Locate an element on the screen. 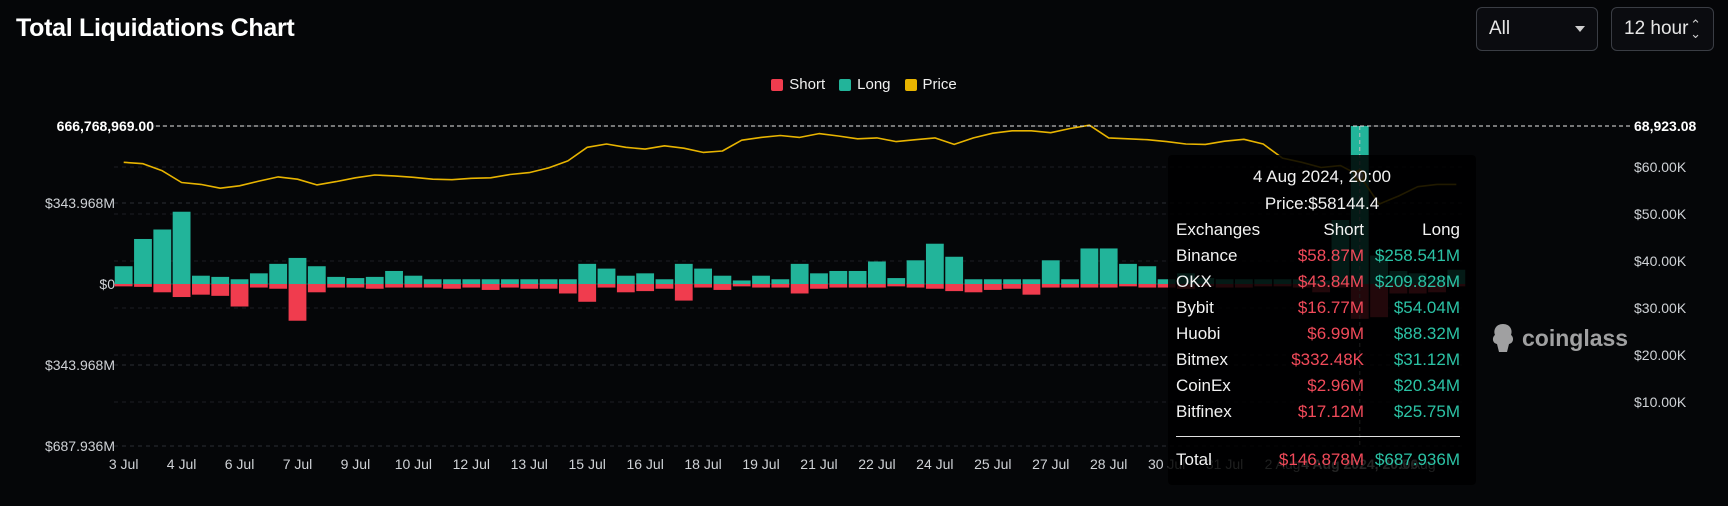  tooltip-exchange-name: Bybit is located at coordinates (1195, 307).